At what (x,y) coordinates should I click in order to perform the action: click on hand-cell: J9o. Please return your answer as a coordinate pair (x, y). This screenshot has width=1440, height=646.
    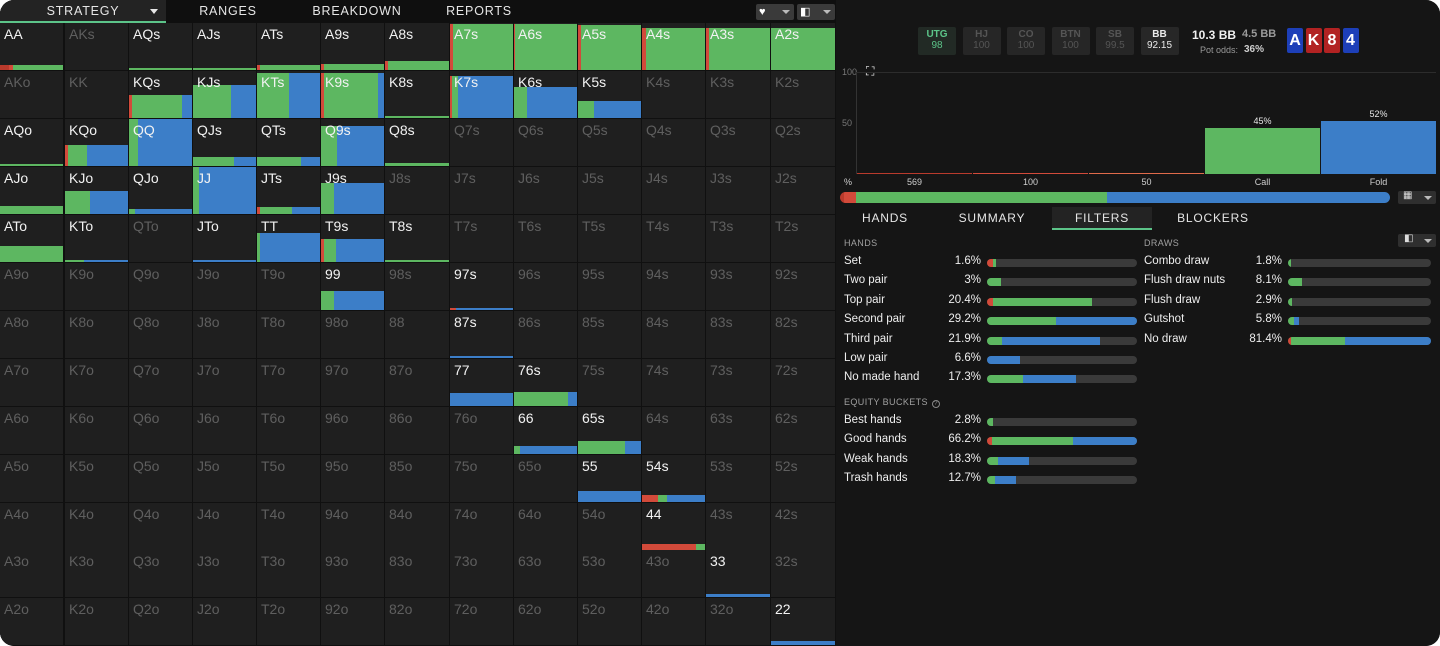
    Looking at the image, I should click on (224, 286).